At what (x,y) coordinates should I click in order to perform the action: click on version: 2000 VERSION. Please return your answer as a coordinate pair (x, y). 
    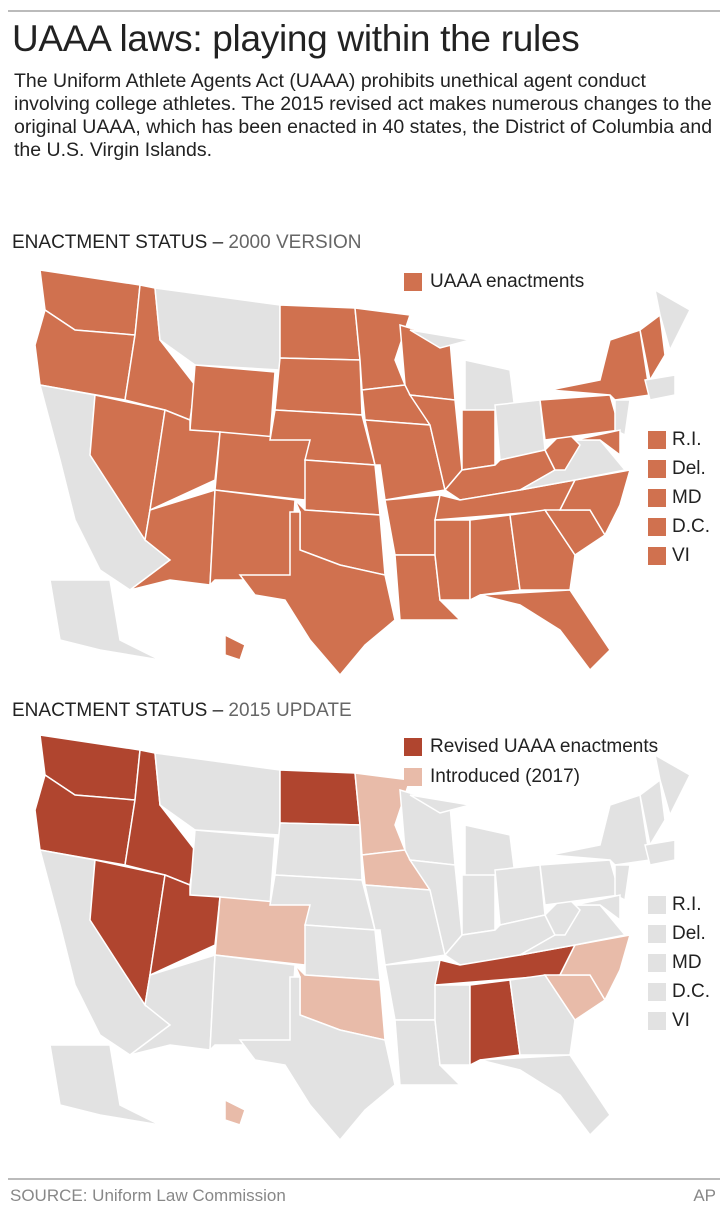
    Looking at the image, I should click on (295, 242).